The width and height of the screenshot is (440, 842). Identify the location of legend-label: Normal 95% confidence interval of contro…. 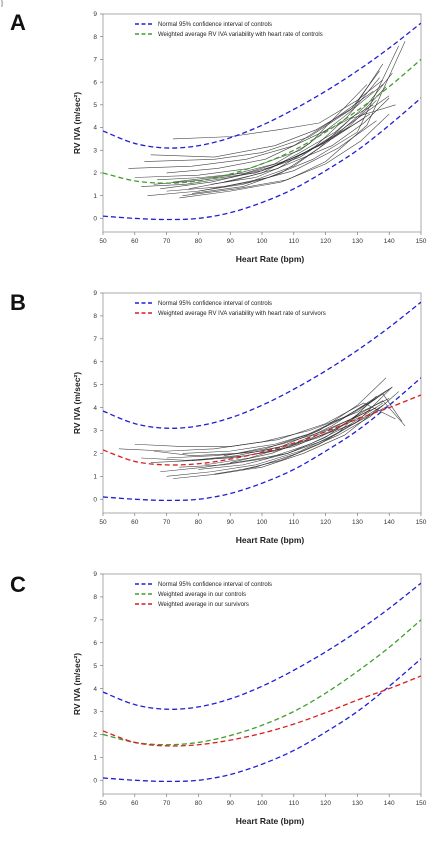
(215, 25).